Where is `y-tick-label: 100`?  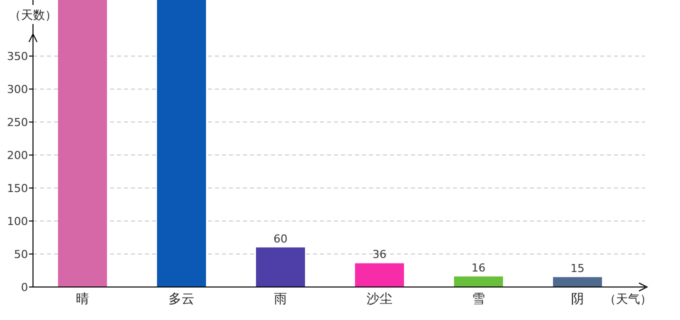 y-tick-label: 100 is located at coordinates (17, 221).